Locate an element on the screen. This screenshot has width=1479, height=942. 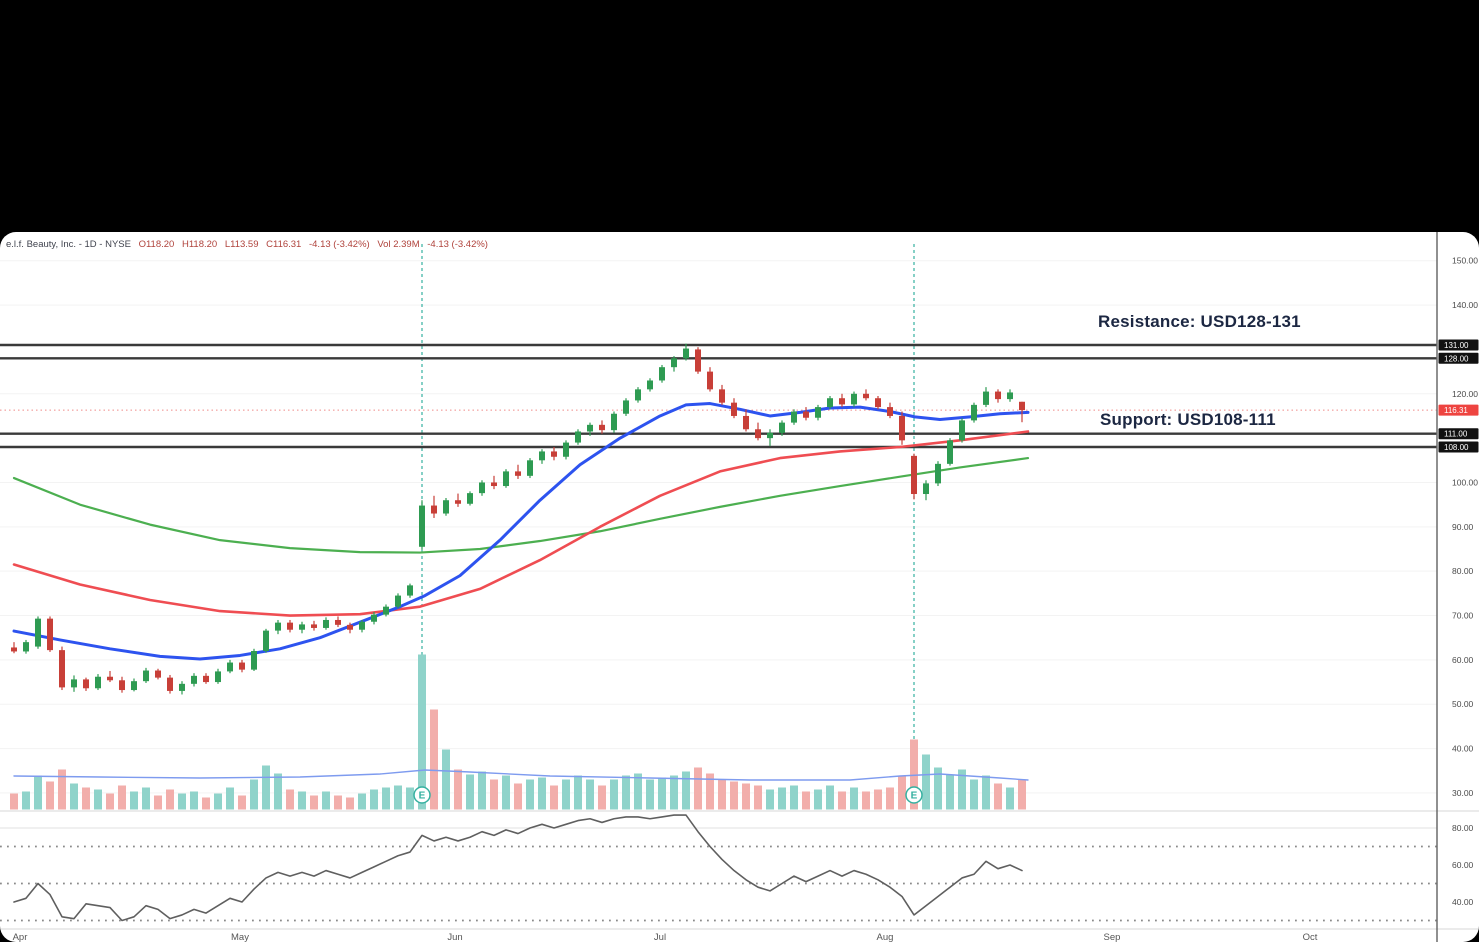
ohlc-close: C116.31 is located at coordinates (284, 244).